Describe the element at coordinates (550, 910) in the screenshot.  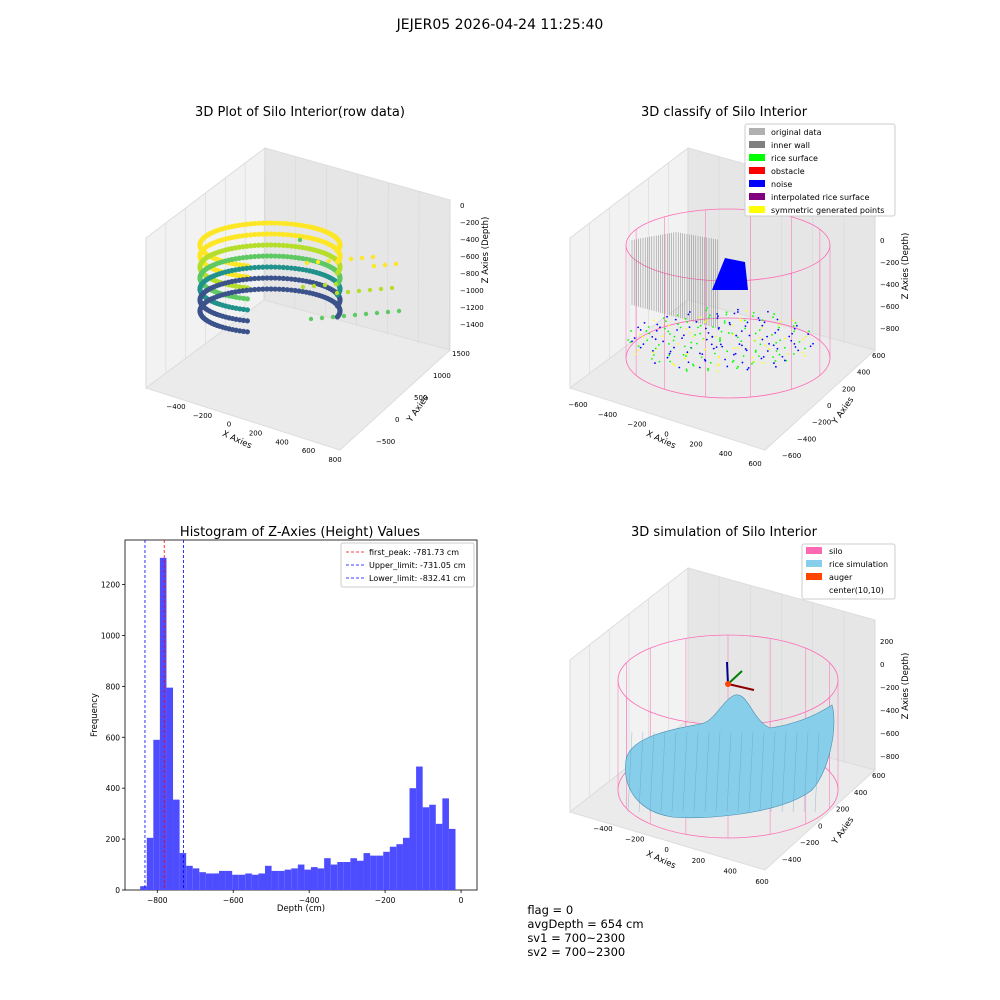
I see `flag-value: flag = 0` at that location.